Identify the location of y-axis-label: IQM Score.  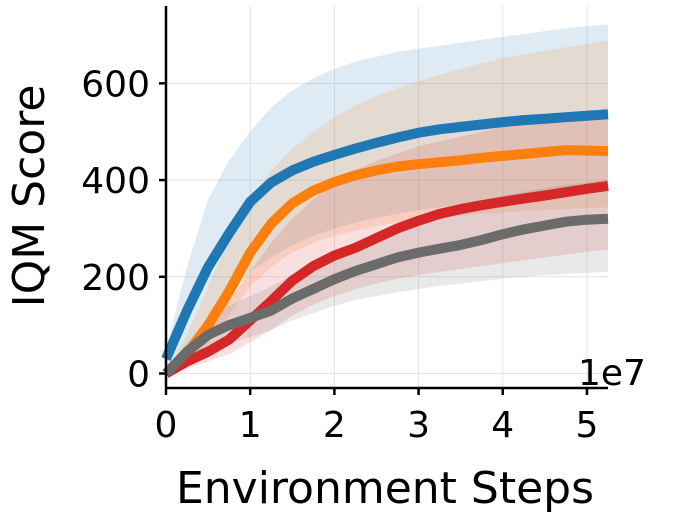
(29, 196).